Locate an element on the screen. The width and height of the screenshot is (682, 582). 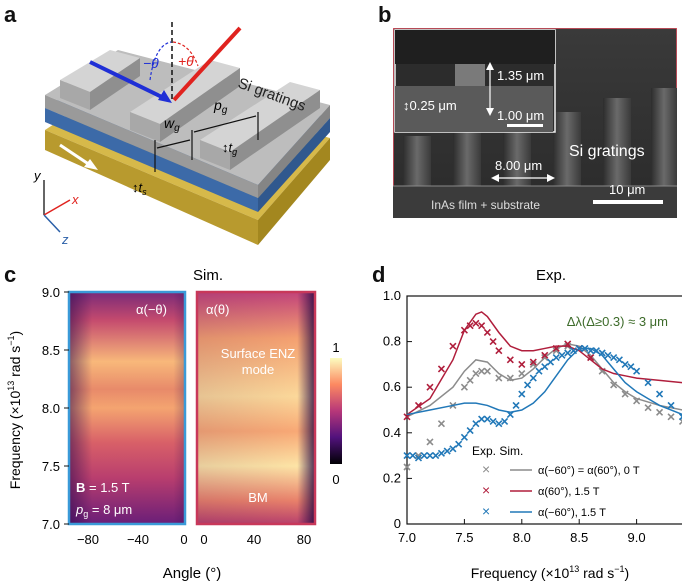
colorbar is located at coordinates (336, 411).